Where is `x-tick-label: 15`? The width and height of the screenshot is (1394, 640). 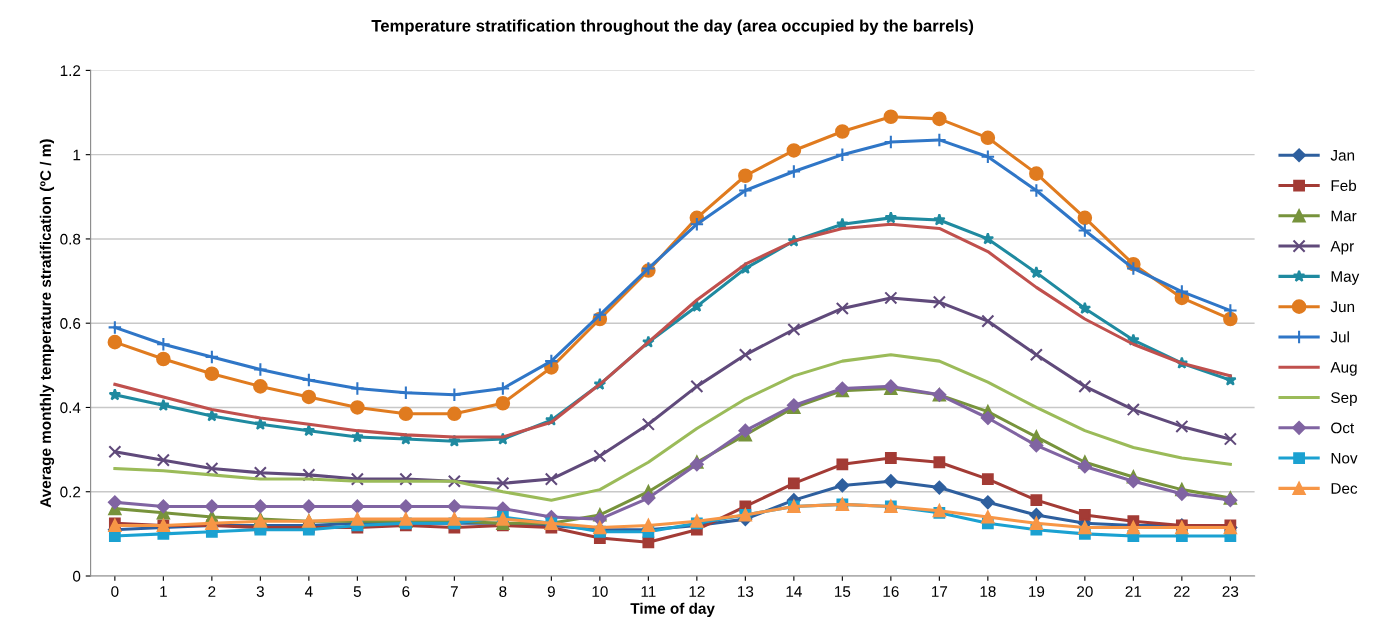
x-tick-label: 15 is located at coordinates (843, 591).